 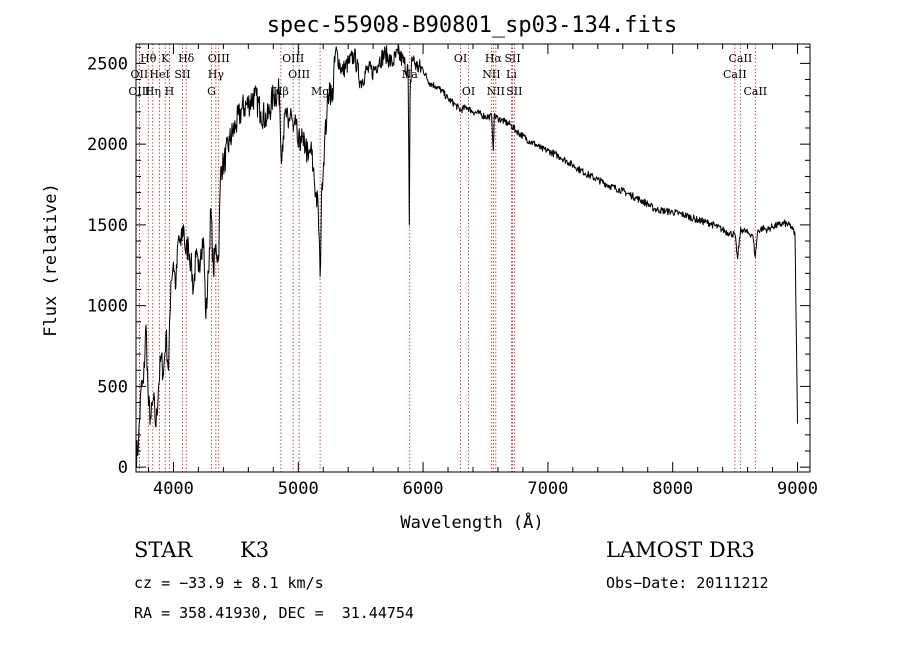 What do you see at coordinates (320, 91) in the screenshot?
I see `line-marker-label: Mg` at bounding box center [320, 91].